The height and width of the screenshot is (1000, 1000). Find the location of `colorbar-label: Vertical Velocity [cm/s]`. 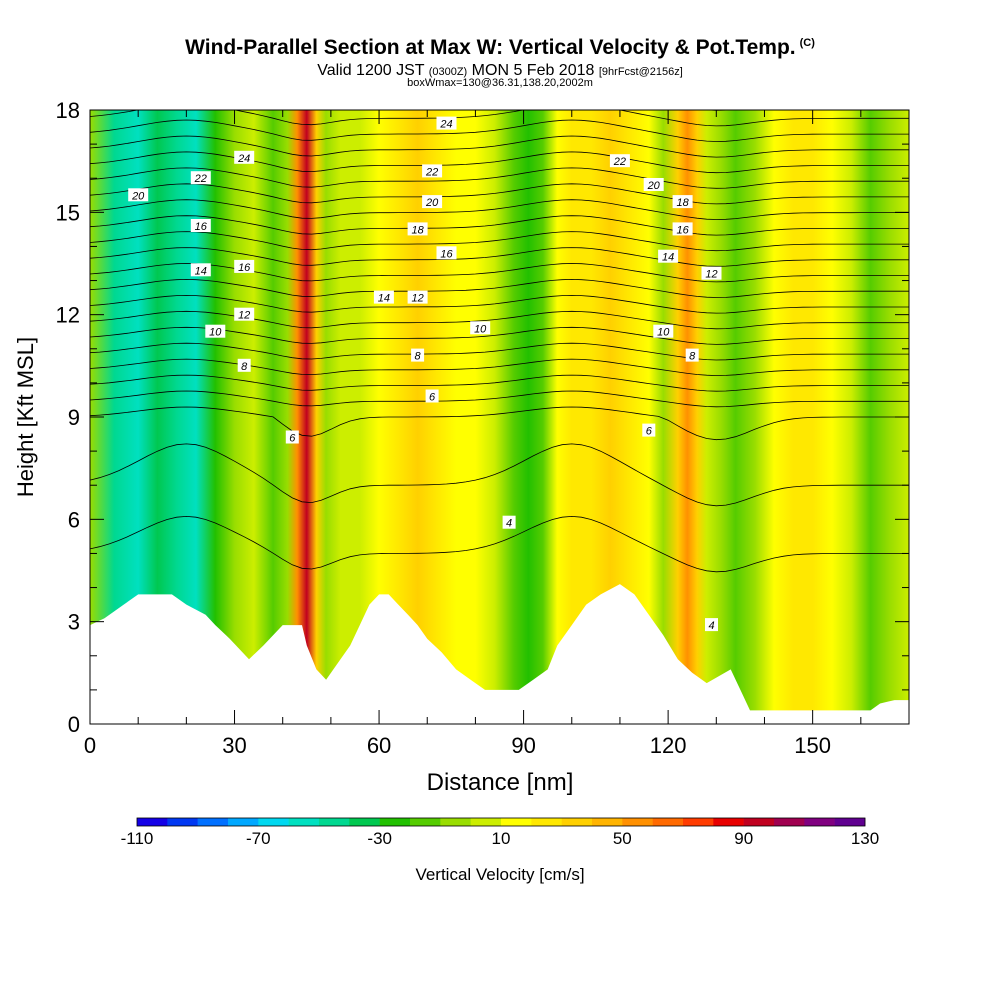

colorbar-label: Vertical Velocity [cm/s] is located at coordinates (499, 874).